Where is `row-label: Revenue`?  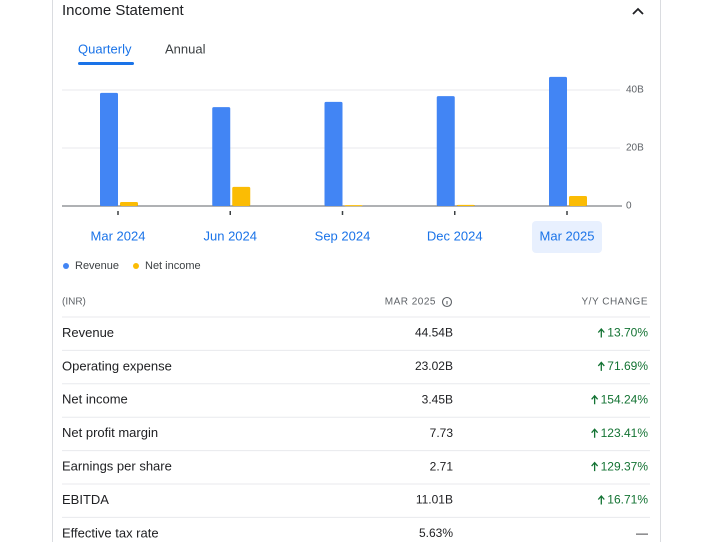
row-label: Revenue is located at coordinates (88, 332).